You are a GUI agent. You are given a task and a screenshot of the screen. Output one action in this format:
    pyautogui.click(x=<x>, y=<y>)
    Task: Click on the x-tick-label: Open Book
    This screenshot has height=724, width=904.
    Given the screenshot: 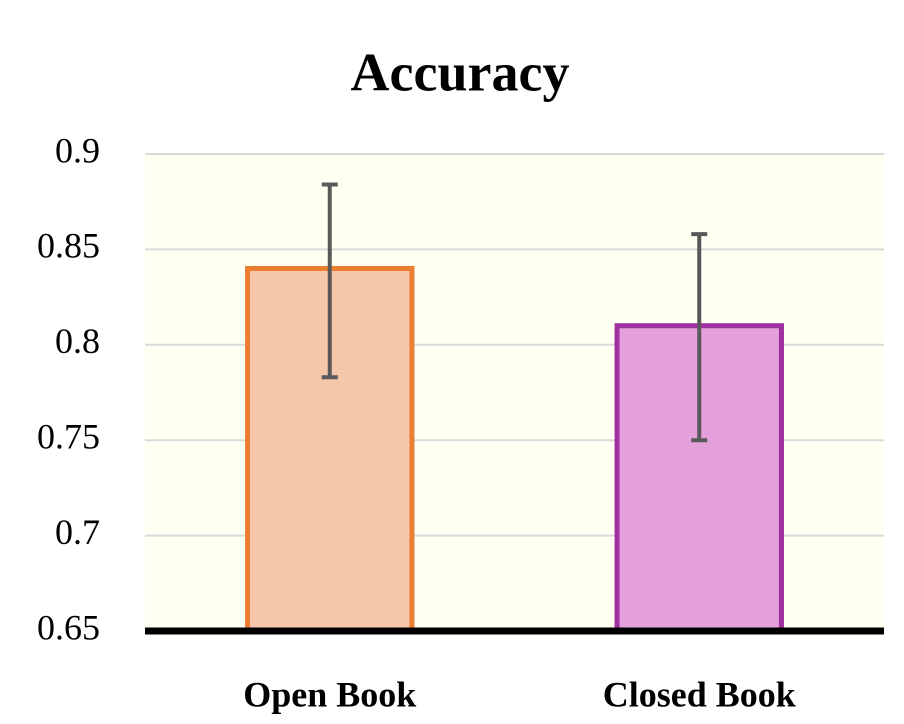 What is the action you would take?
    pyautogui.click(x=329, y=694)
    